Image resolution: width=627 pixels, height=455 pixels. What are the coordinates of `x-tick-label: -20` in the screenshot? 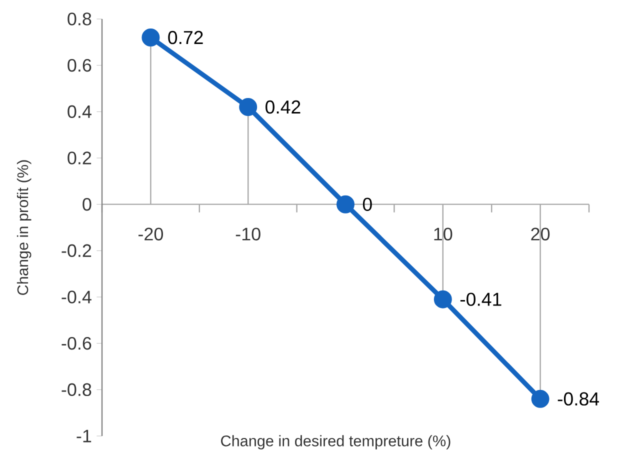 It's located at (151, 234).